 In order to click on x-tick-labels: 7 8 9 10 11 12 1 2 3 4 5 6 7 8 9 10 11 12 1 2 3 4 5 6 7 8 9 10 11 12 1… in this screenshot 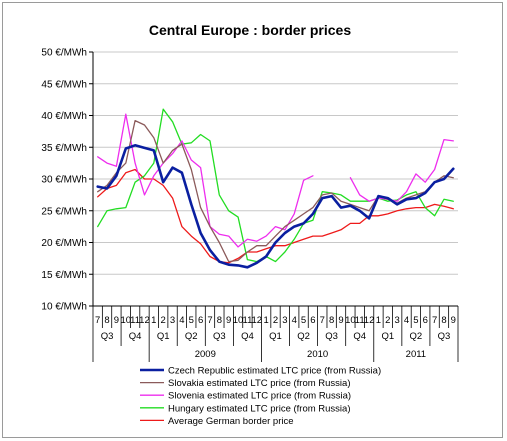, I will do `click(275, 337)`.